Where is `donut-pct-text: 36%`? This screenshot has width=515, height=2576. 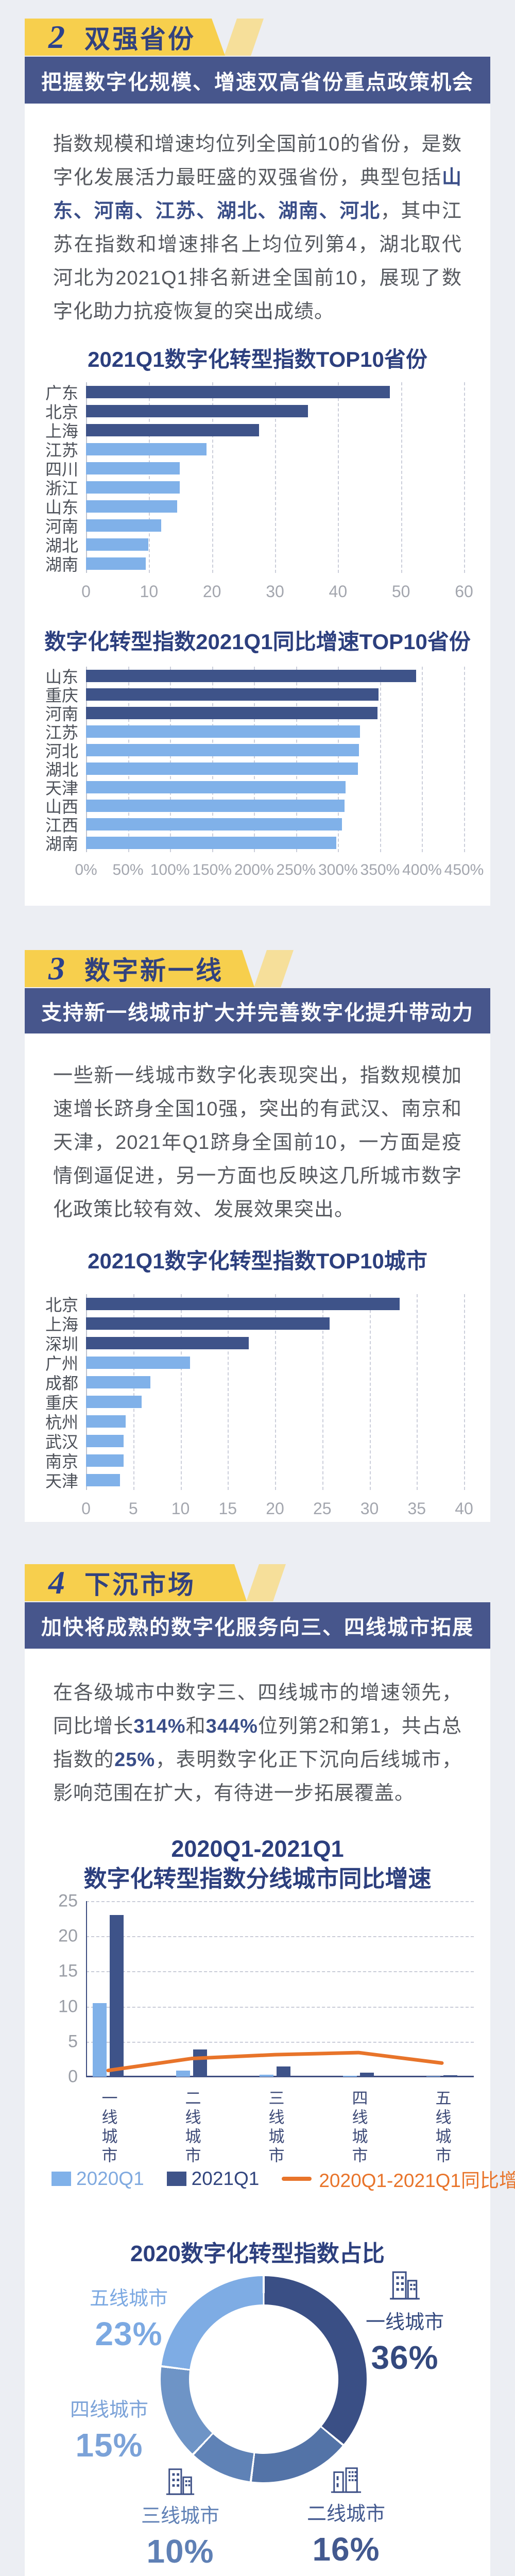 donut-pct-text: 36% is located at coordinates (405, 2357).